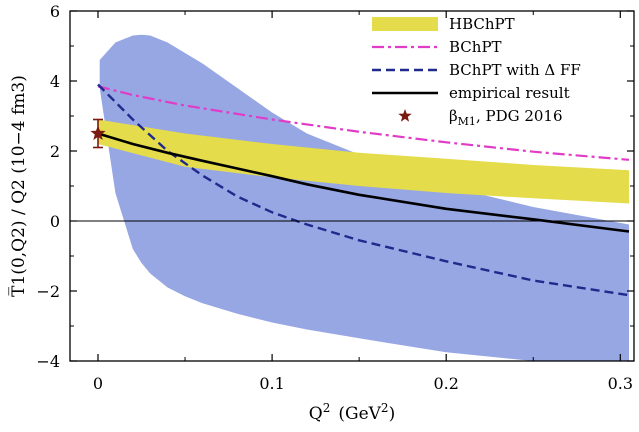  I want to click on legend-swatch, so click(405, 24).